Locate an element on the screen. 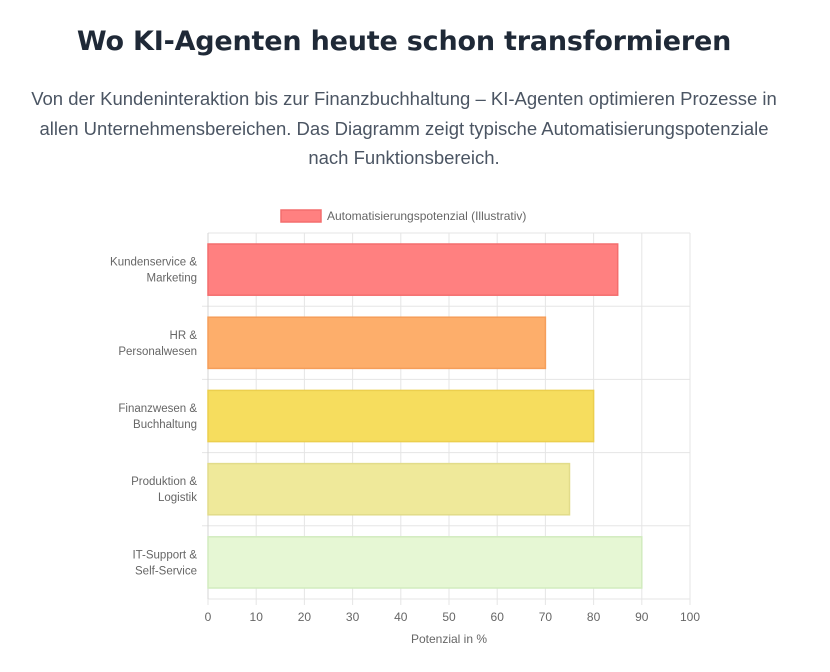  y-axis-label: Finanzwesen & Buchhaltung is located at coordinates (157, 417).